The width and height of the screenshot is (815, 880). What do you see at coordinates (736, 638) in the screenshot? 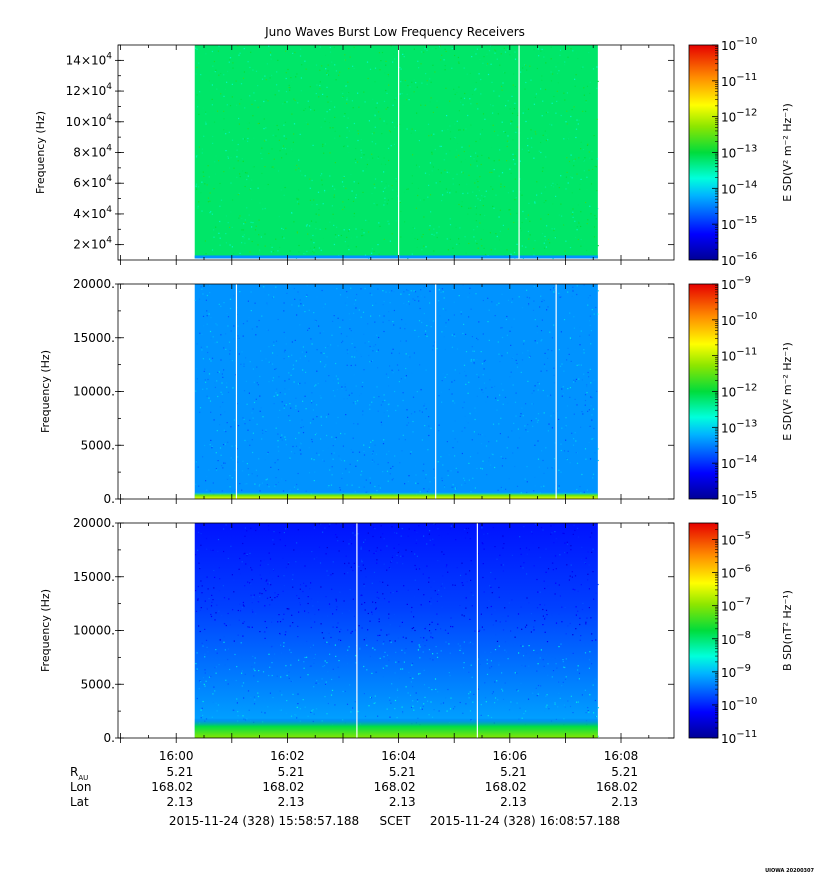
I see `colorbar-tick-label: 10⁻⁸` at bounding box center [736, 638].